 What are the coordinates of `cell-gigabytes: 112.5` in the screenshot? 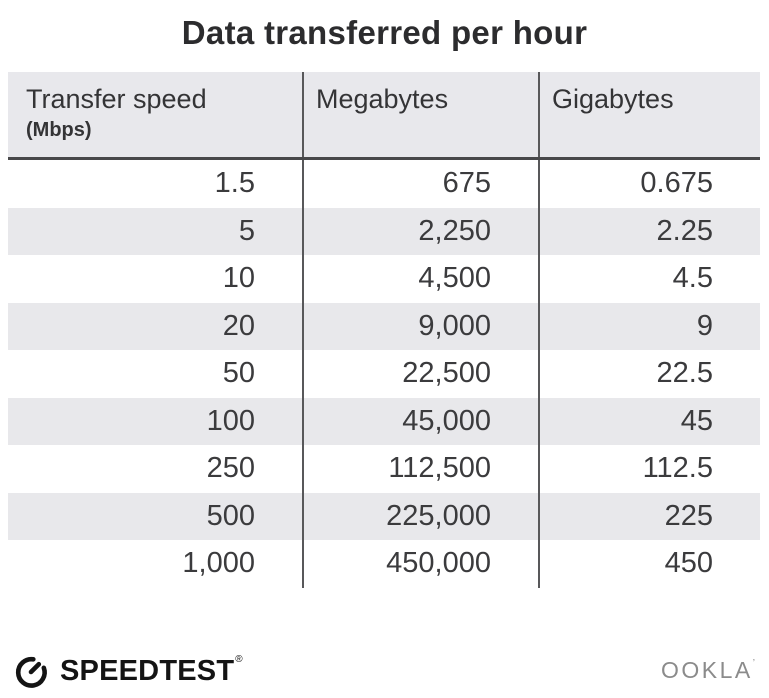 It's located at (649, 469).